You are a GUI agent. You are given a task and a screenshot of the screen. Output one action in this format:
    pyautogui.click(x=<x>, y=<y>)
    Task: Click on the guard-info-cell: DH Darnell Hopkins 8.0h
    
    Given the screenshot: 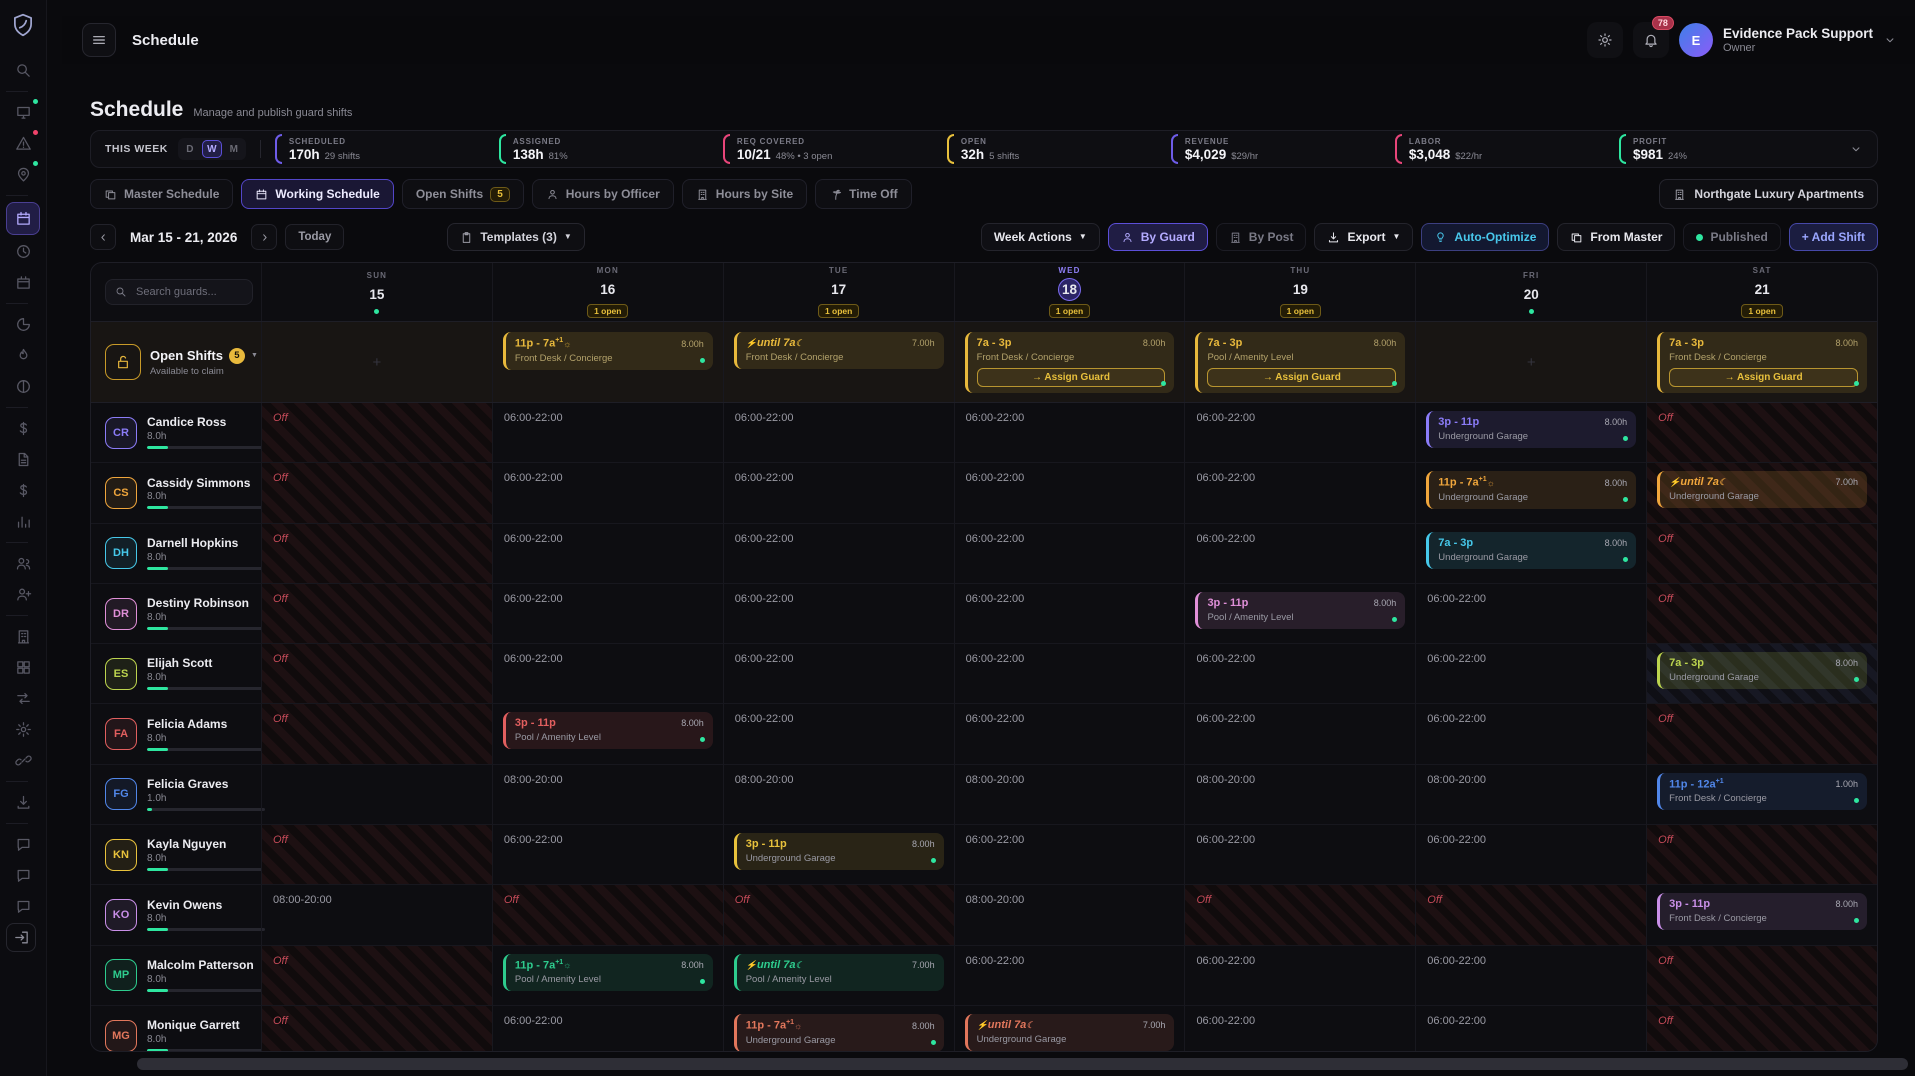 What is the action you would take?
    pyautogui.click(x=178, y=553)
    